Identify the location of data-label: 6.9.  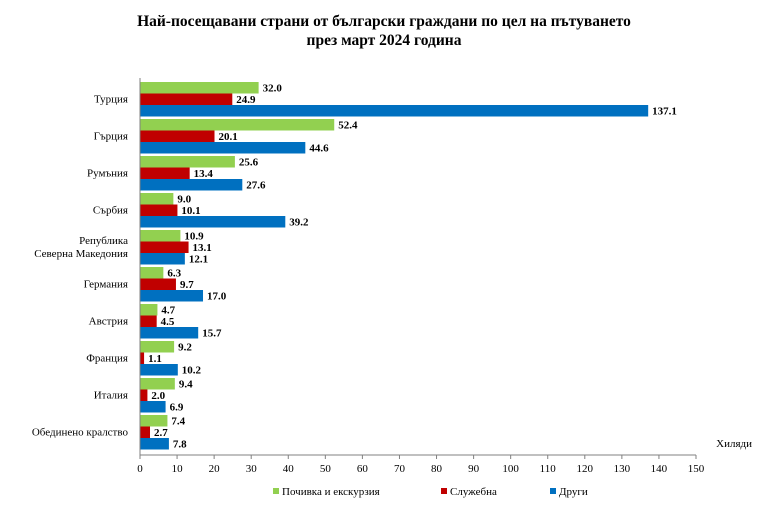
(177, 408).